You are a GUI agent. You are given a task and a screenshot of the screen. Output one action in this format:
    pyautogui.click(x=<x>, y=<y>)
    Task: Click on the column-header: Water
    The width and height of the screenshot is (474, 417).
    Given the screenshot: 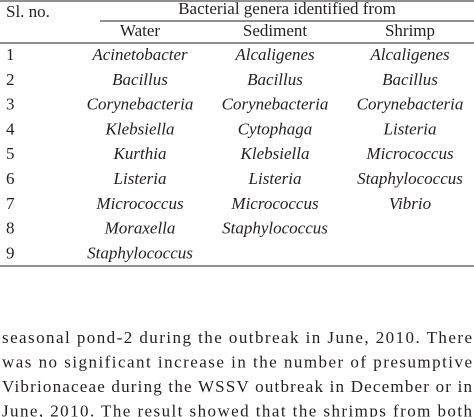 What is the action you would take?
    pyautogui.click(x=140, y=30)
    